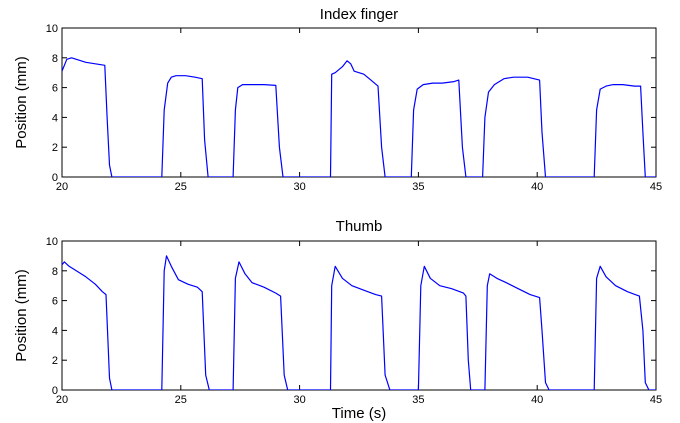  Describe the element at coordinates (21, 315) in the screenshot. I see `thumb-ylabel: Position (mm)` at that location.